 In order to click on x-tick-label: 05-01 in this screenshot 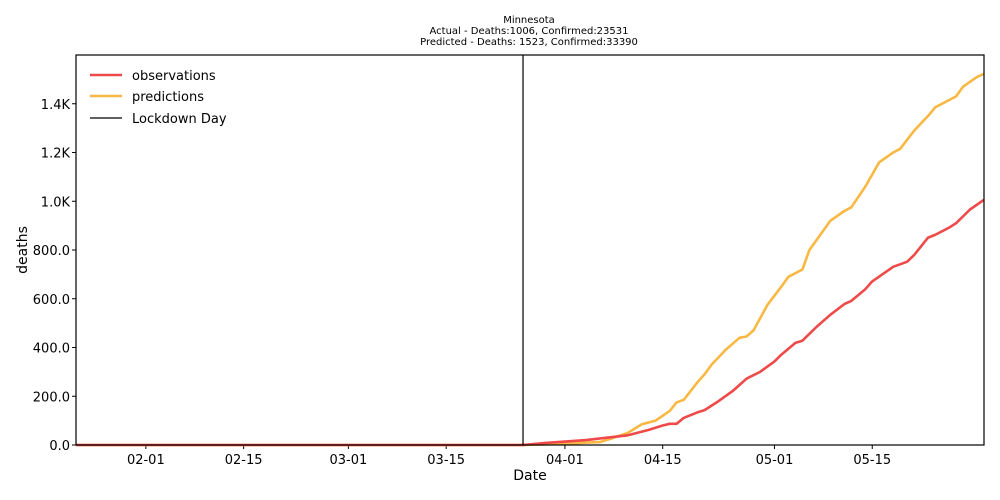, I will do `click(775, 460)`.